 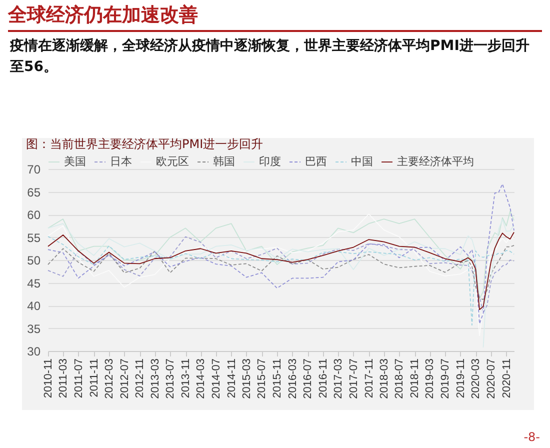 I want to click on y-tick-label: 70, so click(x=34, y=169).